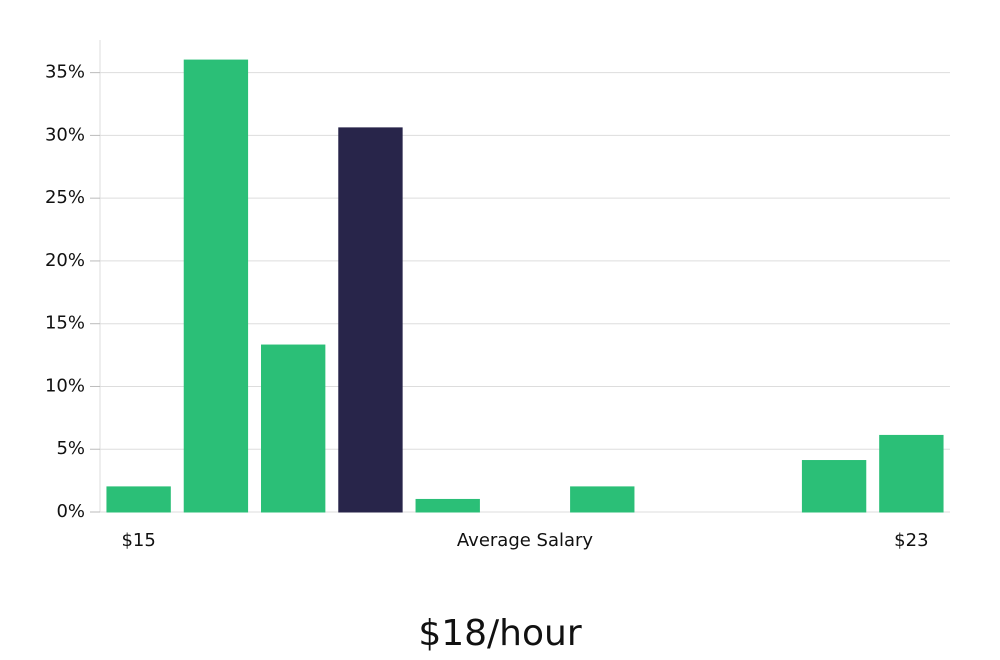 This screenshot has width=1000, height=660. Describe the element at coordinates (65, 385) in the screenshot. I see `y-tick-label: 10%` at that location.